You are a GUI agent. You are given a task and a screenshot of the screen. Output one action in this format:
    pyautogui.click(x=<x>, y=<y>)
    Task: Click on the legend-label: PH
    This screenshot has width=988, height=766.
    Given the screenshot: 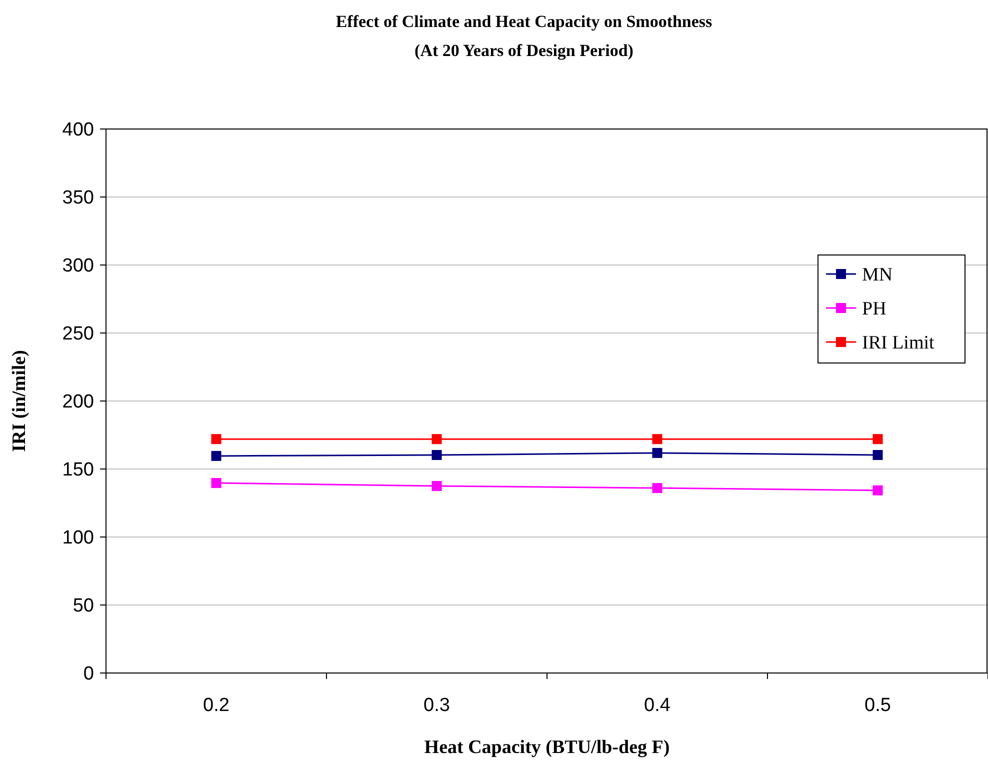 What is the action you would take?
    pyautogui.click(x=874, y=309)
    